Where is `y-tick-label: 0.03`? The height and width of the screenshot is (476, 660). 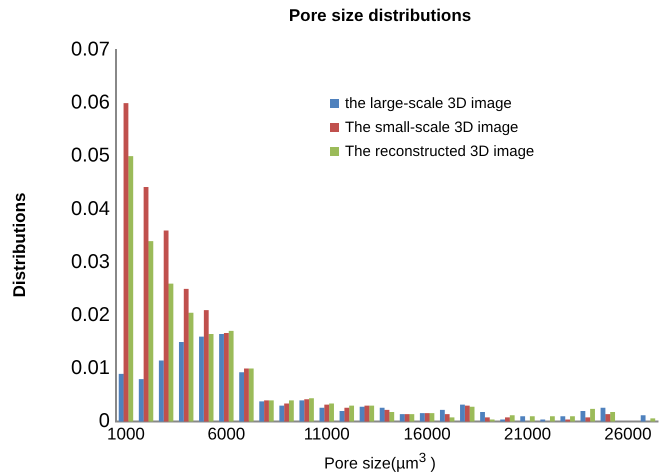
y-tick-label: 0.03 is located at coordinates (90, 261).